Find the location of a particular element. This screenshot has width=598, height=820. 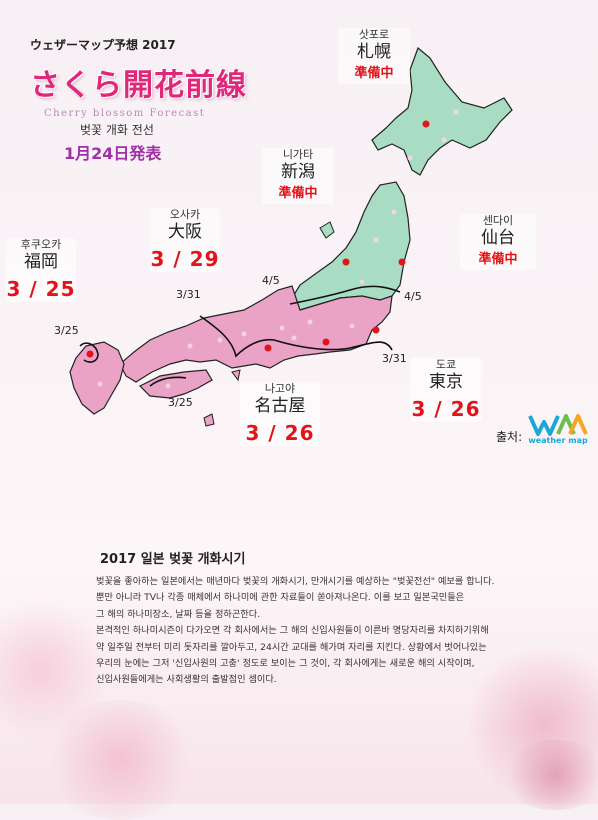

sado-island is located at coordinates (327, 230).